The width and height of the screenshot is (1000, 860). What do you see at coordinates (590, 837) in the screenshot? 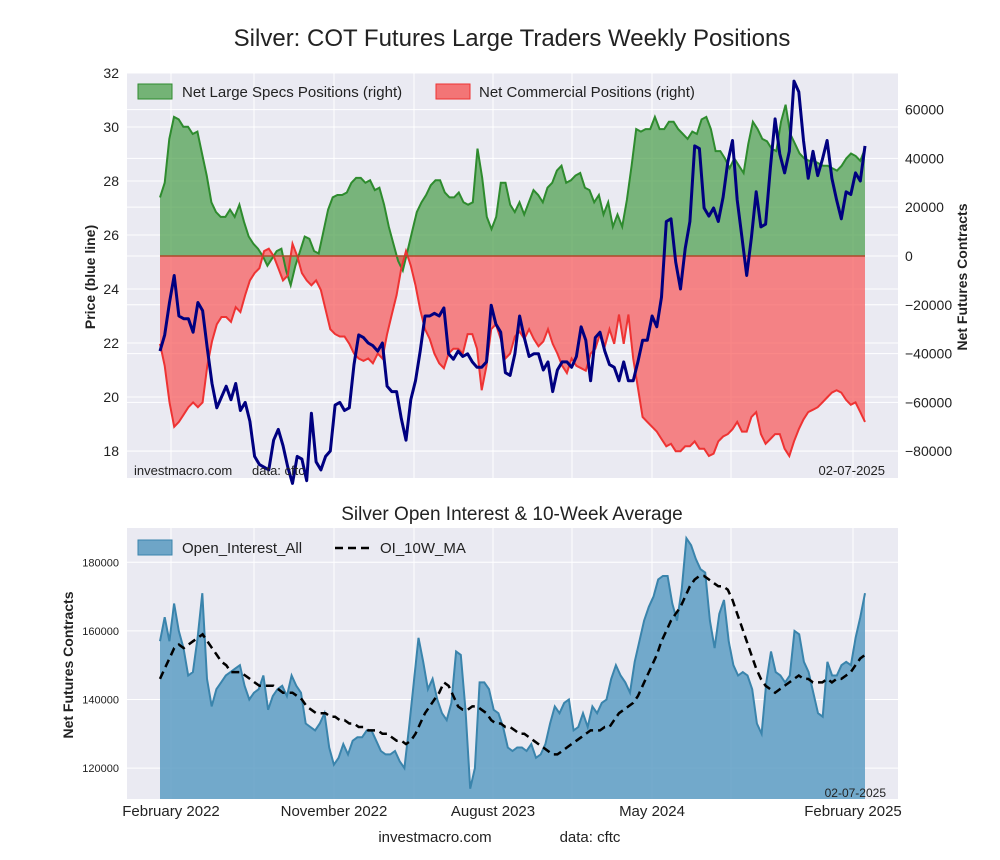
I see `footer-data: data: cftc` at bounding box center [590, 837].